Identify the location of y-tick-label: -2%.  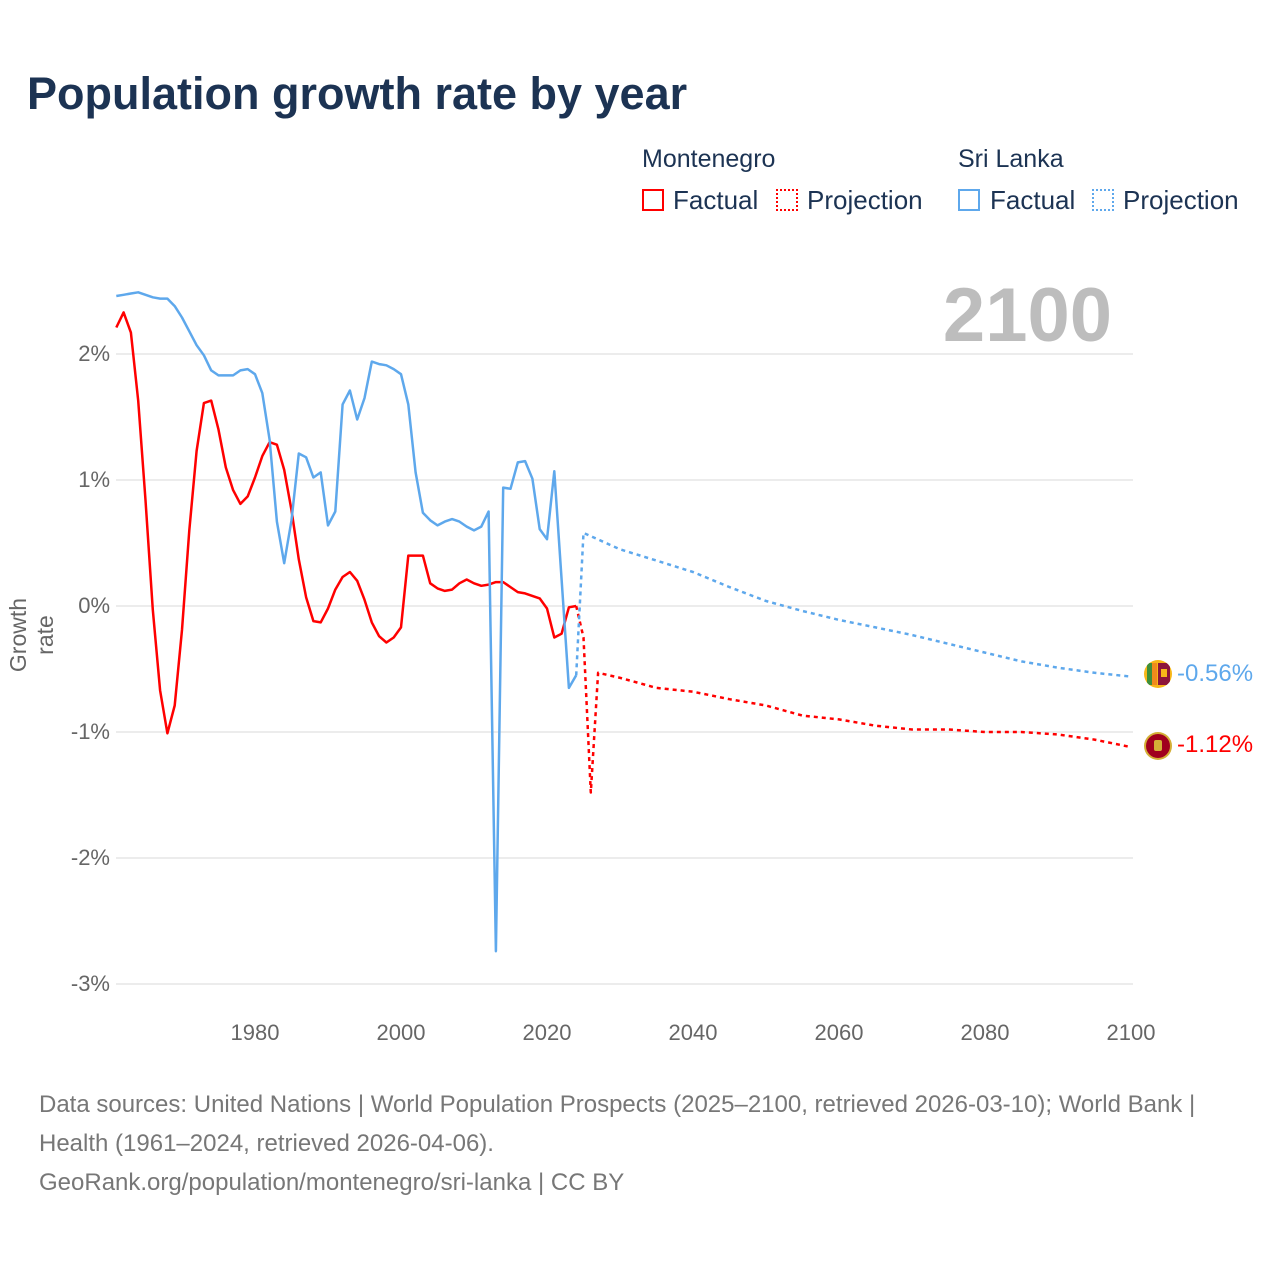
(90, 857).